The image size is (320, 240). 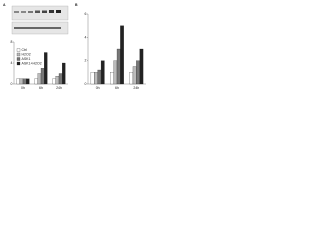 I want to click on legend-label: ASK1+H2O2, so click(x=32, y=63).